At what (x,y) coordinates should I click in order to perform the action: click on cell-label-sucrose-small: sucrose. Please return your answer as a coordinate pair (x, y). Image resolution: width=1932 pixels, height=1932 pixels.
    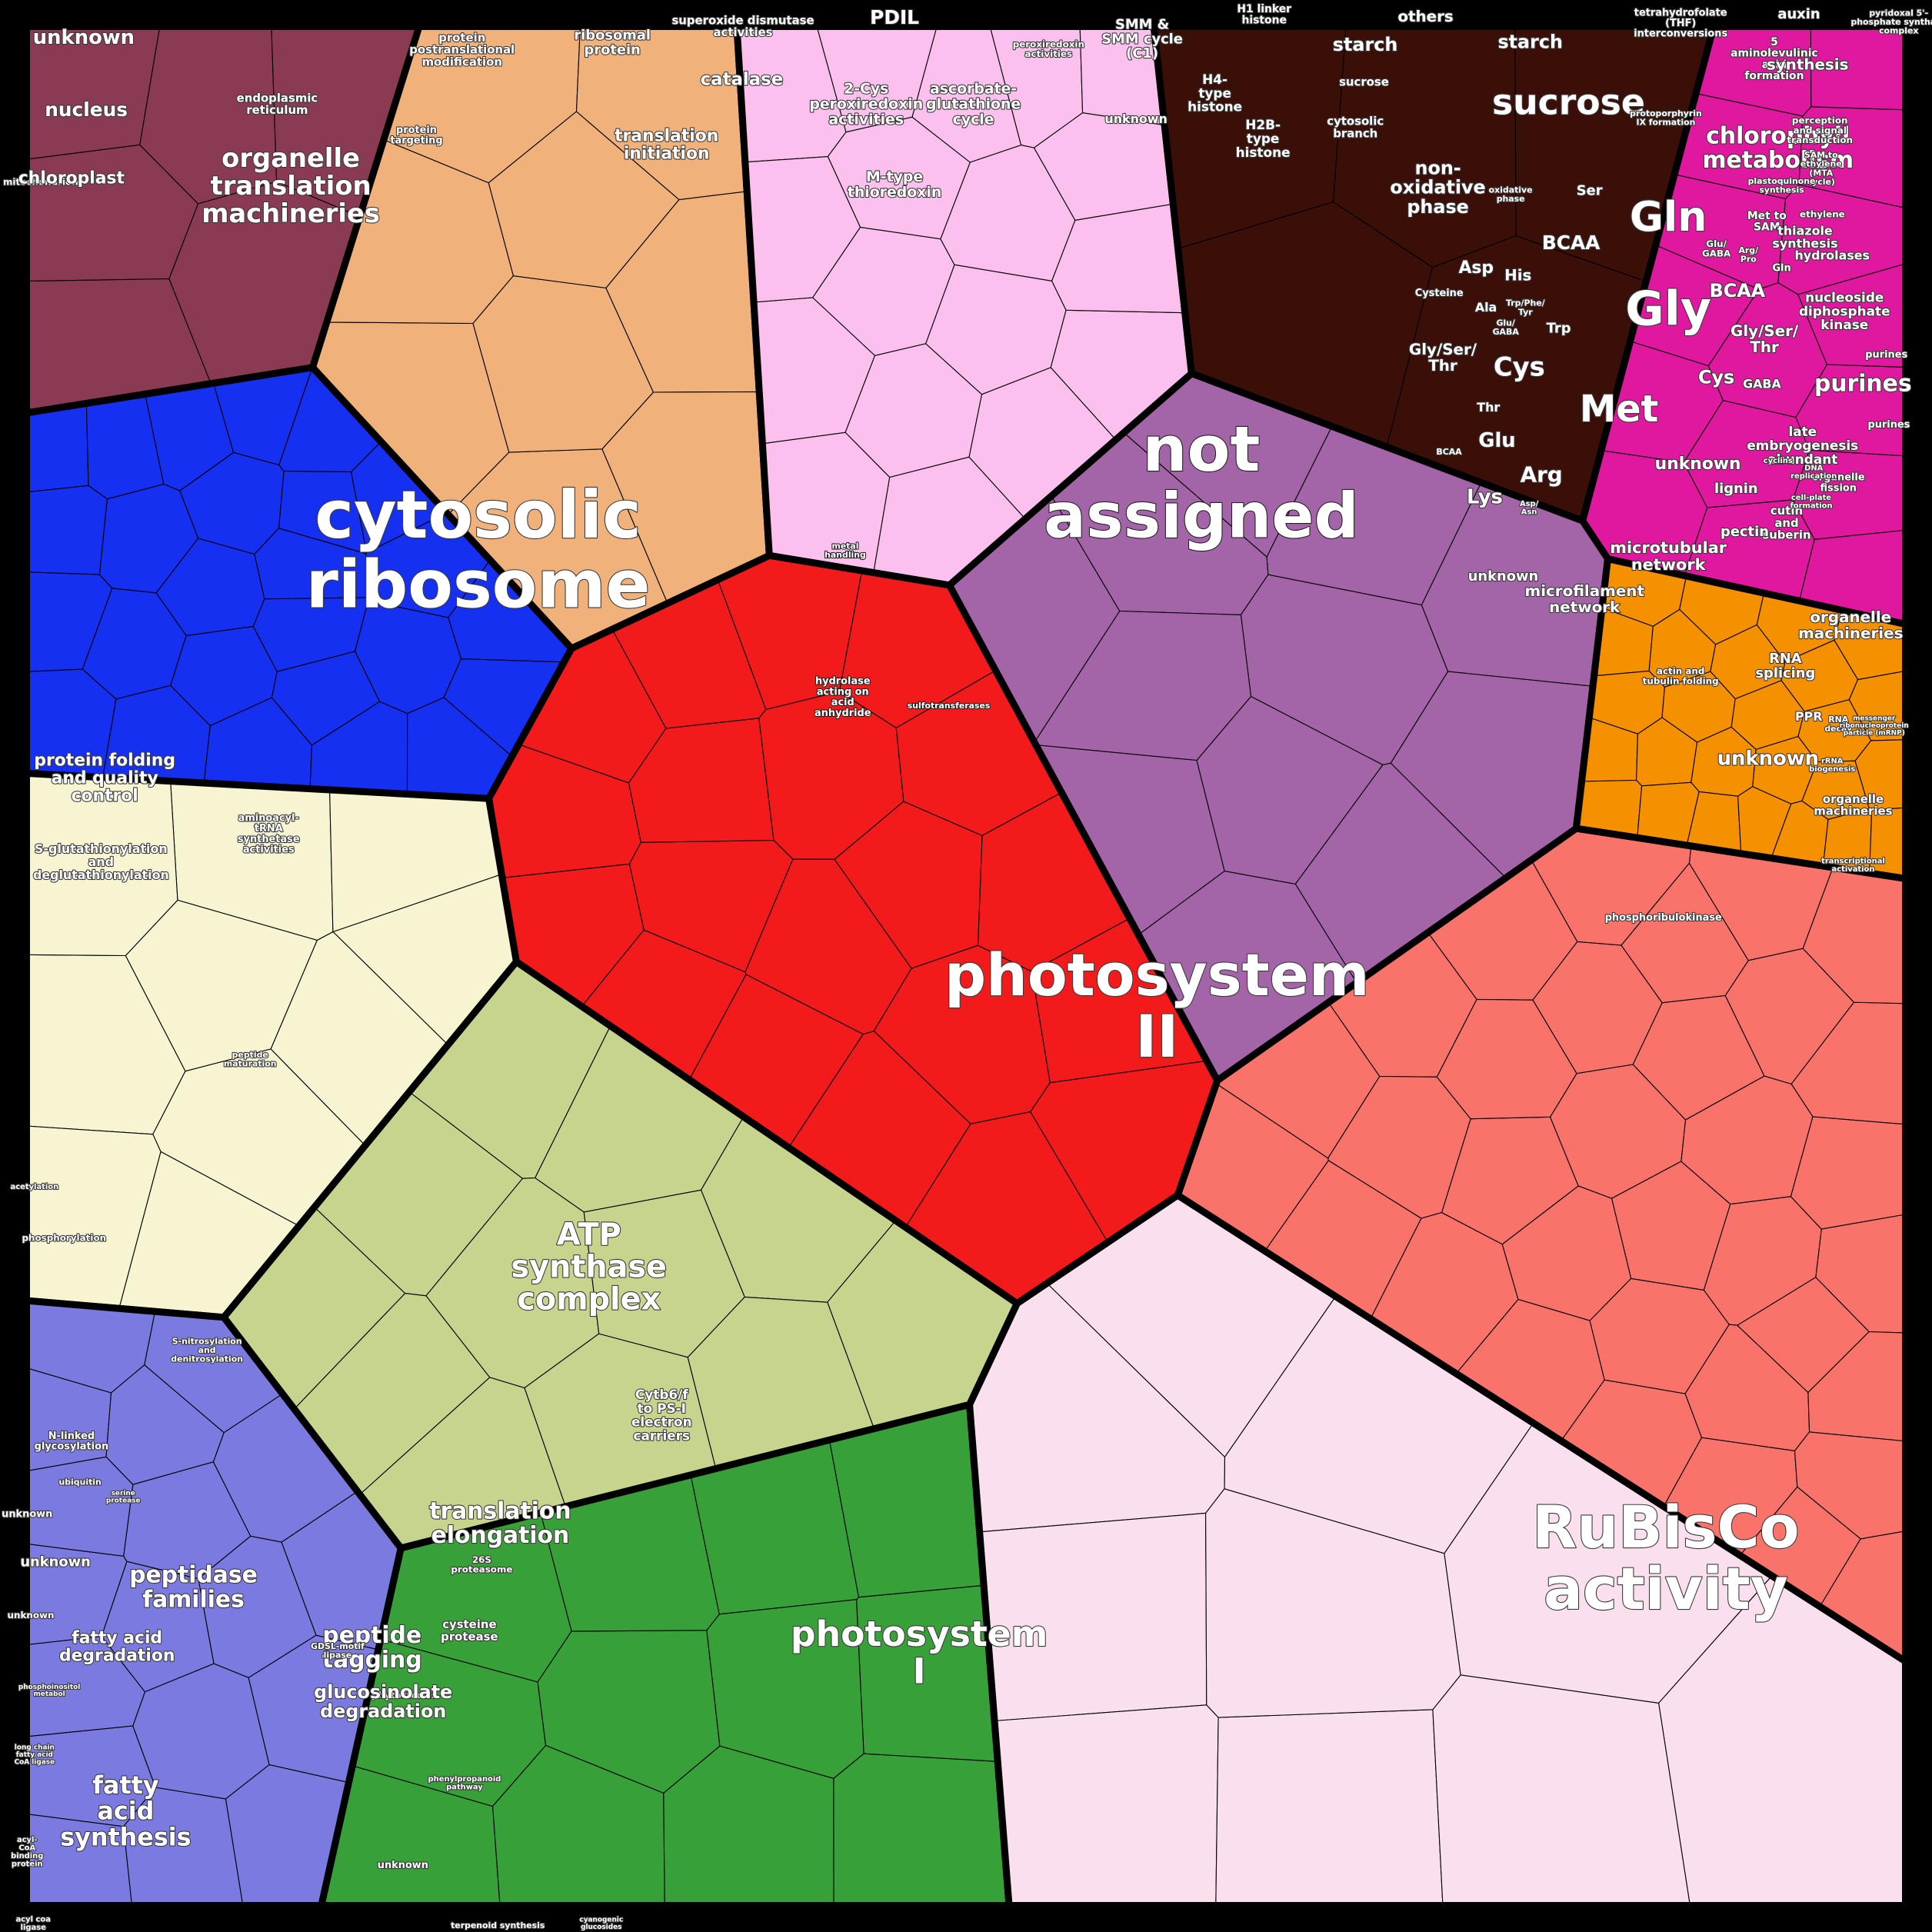
    Looking at the image, I should click on (1364, 81).